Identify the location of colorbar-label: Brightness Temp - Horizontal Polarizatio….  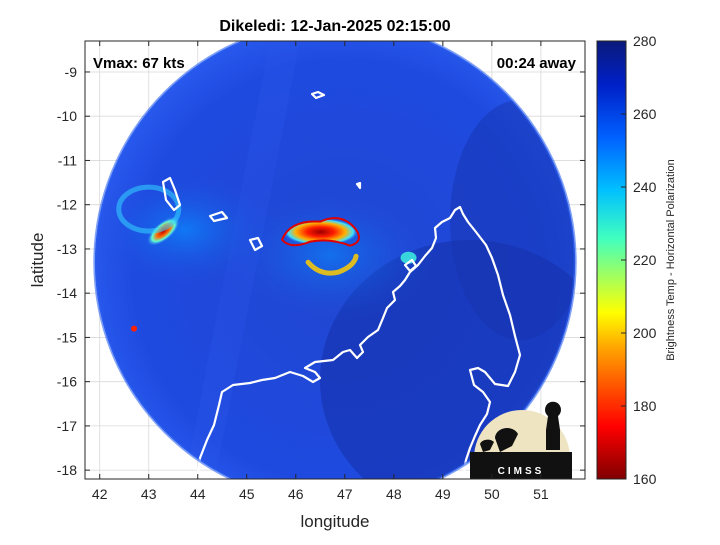
(671, 260).